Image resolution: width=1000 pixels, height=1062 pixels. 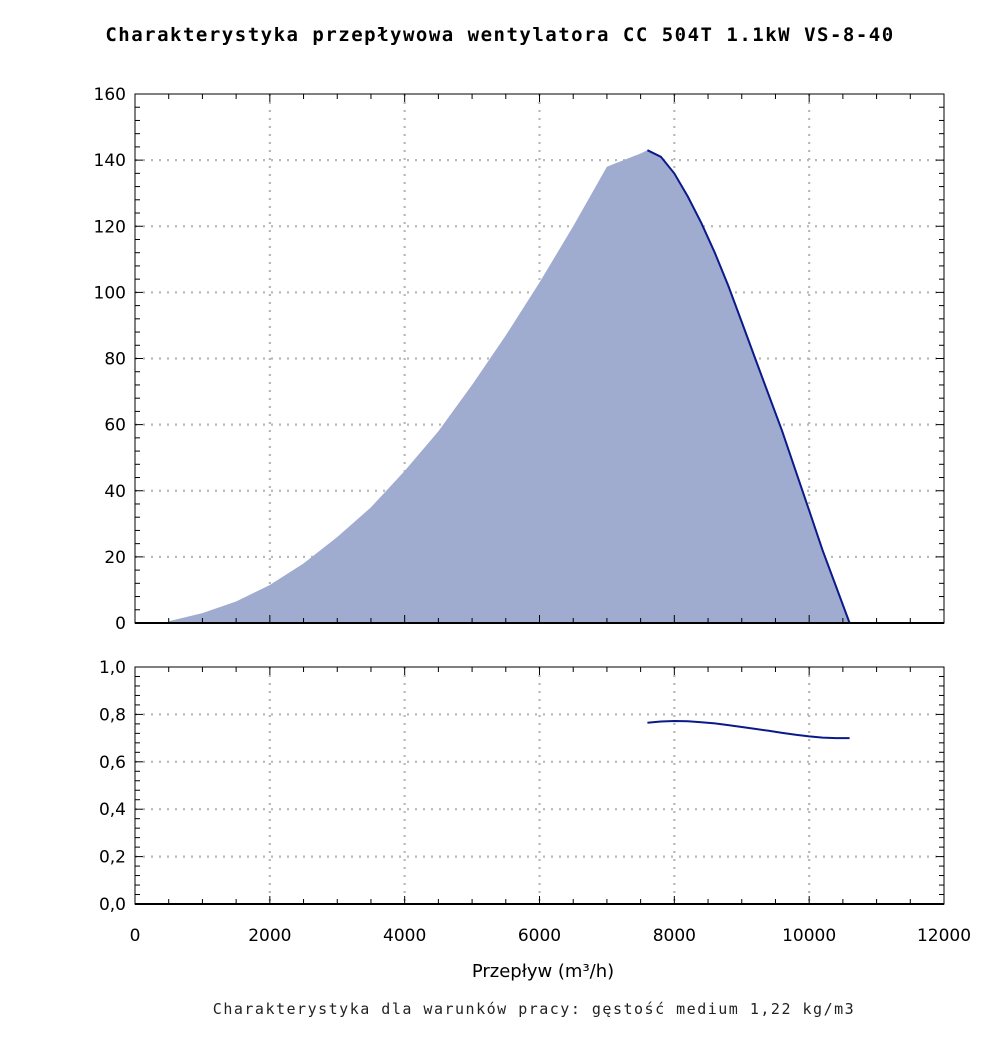 I want to click on x-tick-label: 6000, so click(x=539, y=936).